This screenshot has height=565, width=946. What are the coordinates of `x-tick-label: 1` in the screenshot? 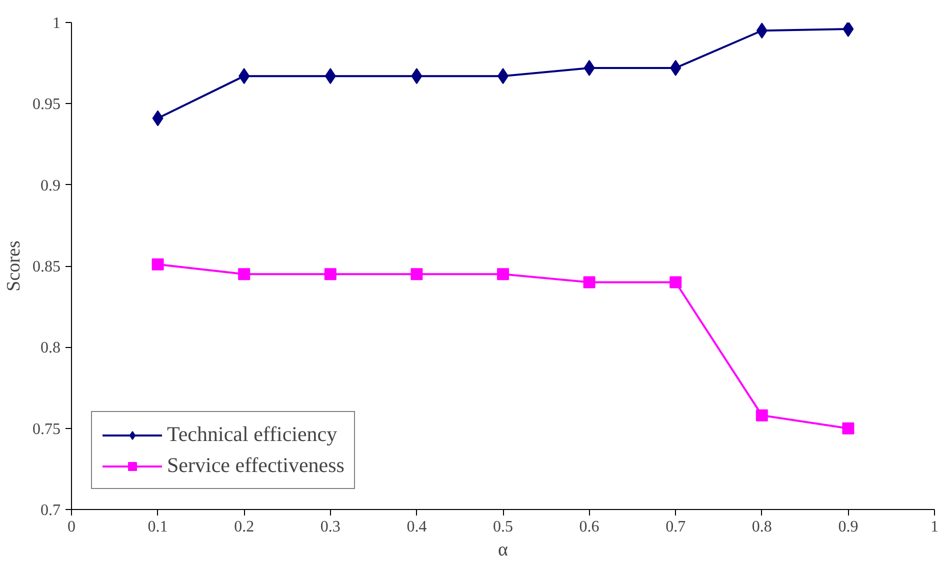 It's located at (934, 527).